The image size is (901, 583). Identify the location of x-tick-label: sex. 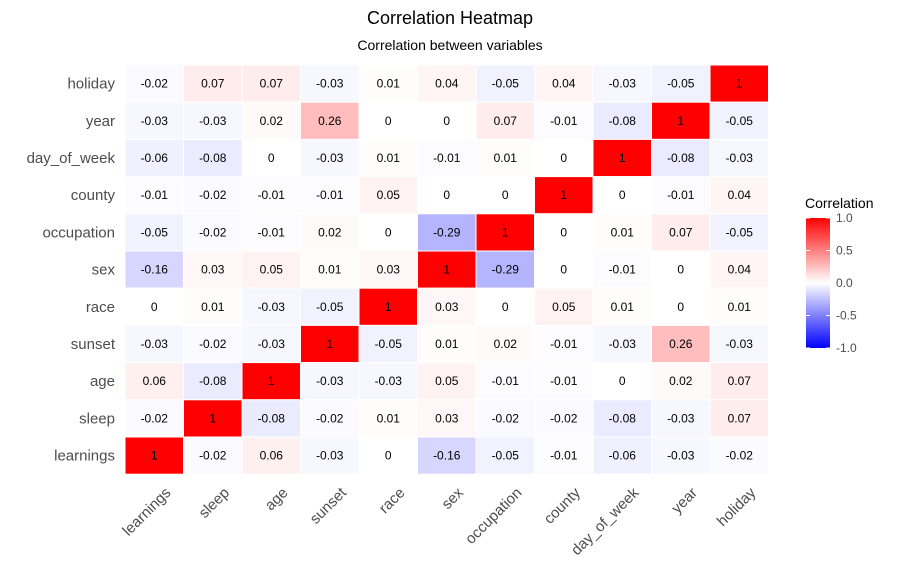
(452, 498).